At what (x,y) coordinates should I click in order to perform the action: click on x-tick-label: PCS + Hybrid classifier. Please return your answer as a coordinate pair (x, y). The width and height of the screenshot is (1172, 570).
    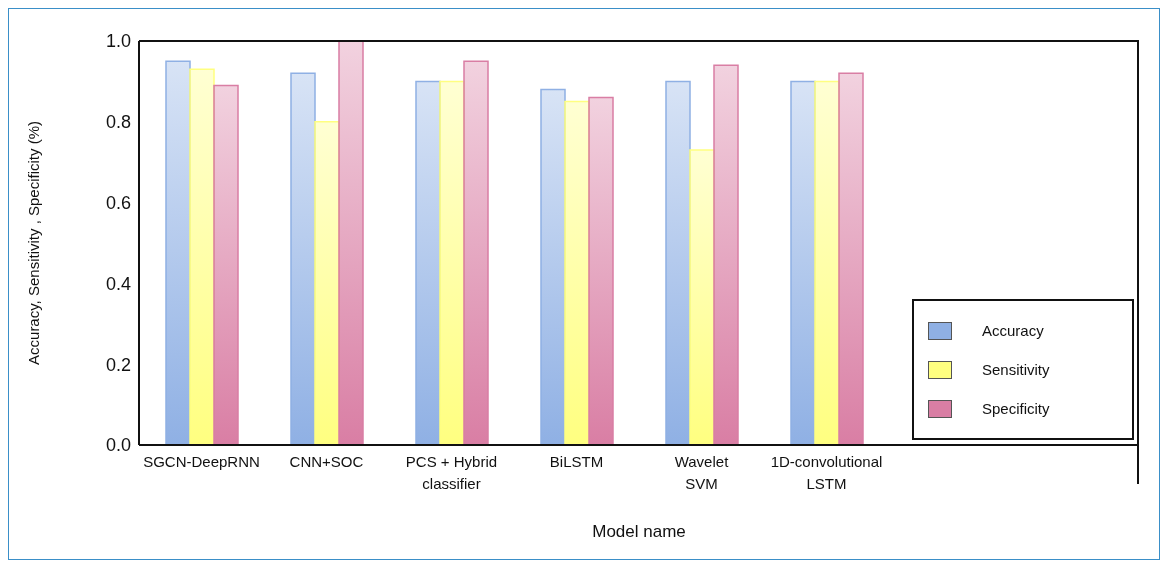
    Looking at the image, I should click on (451, 472).